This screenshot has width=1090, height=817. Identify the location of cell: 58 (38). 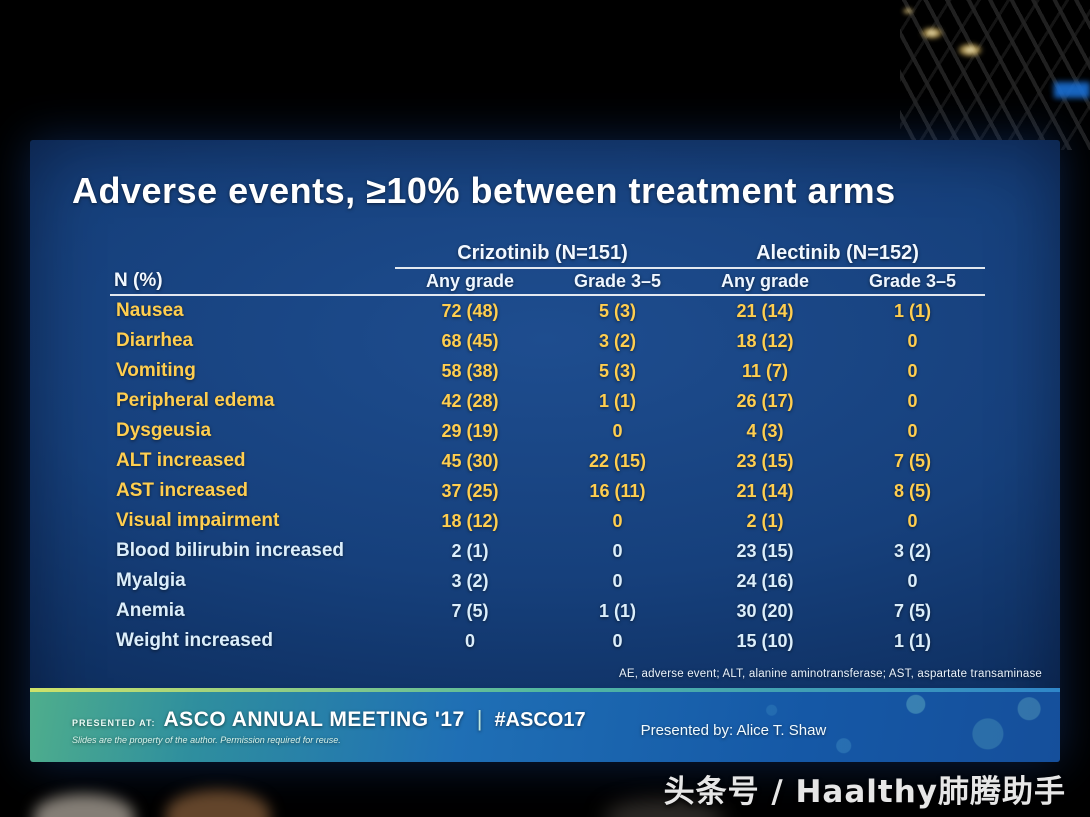
(470, 370).